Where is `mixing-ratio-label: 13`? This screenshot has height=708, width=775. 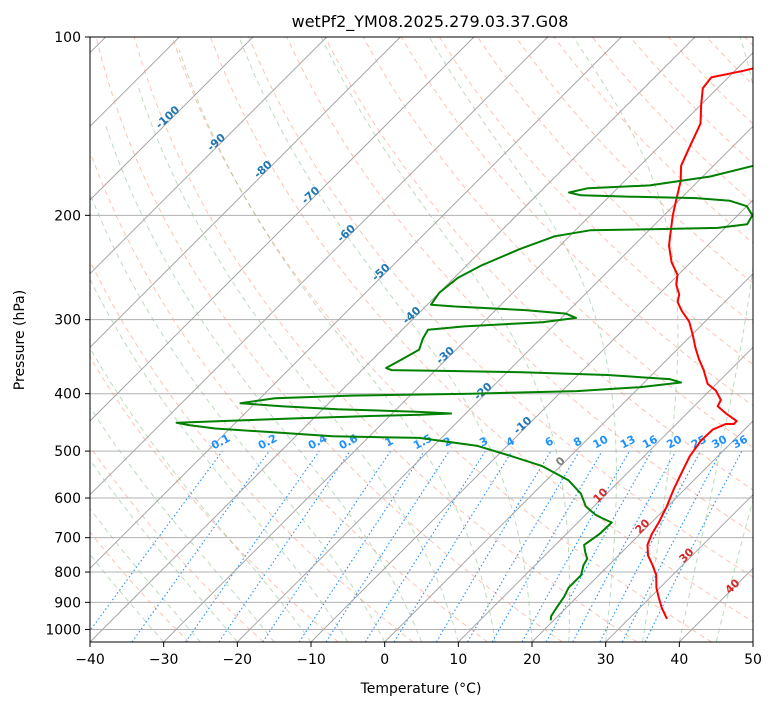 mixing-ratio-label: 13 is located at coordinates (628, 442).